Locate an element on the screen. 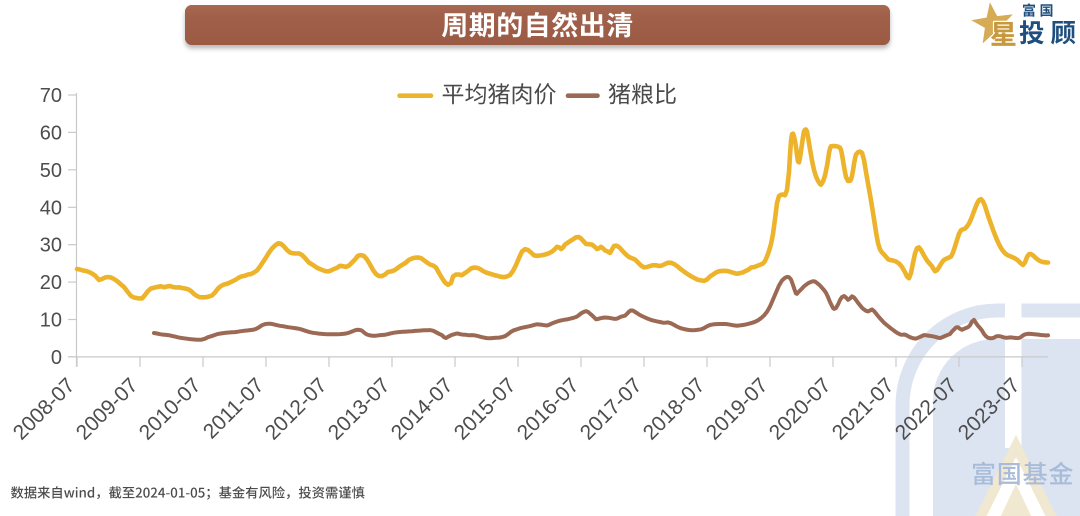  svg-text: 2021-07 is located at coordinates (863, 409).